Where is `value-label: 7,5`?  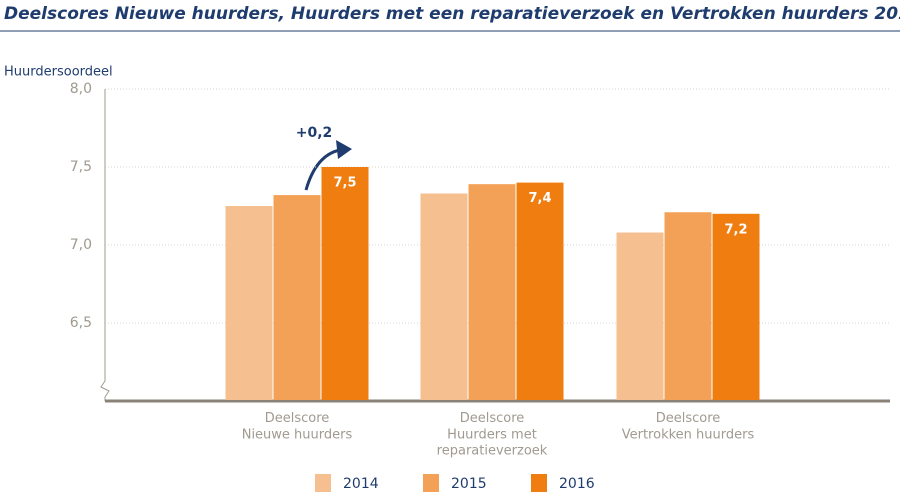 value-label: 7,5 is located at coordinates (344, 183).